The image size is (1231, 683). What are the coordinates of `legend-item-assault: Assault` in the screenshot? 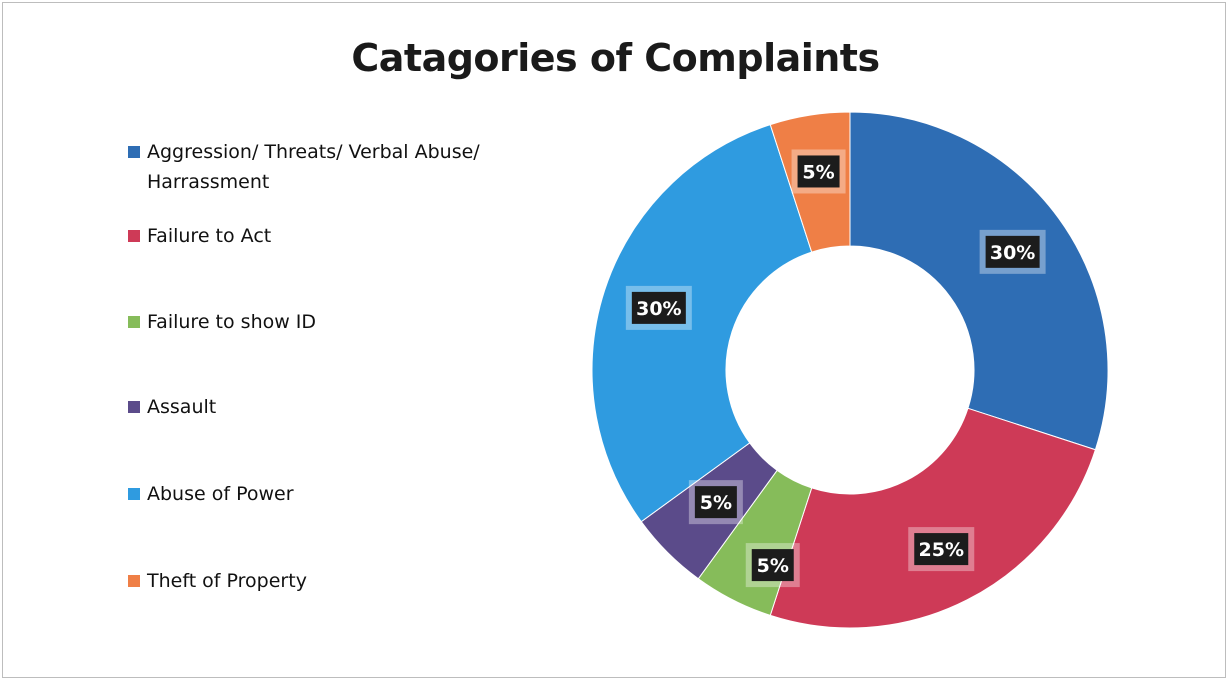 It's located at (327, 407).